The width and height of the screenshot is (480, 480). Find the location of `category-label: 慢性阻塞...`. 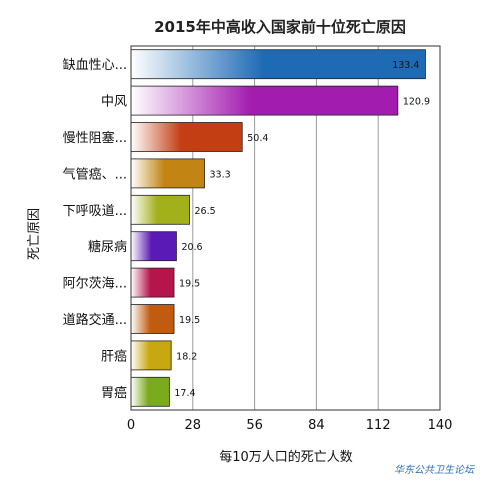

category-label: 慢性阻塞... is located at coordinates (95, 138).